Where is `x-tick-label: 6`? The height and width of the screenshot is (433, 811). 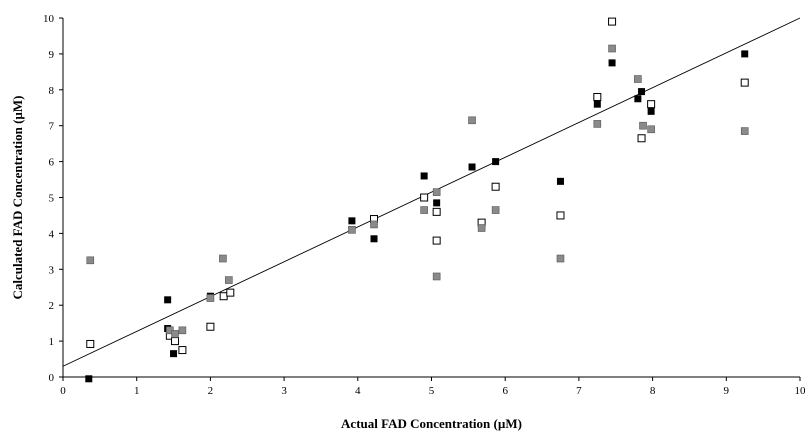 x-tick-label: 6 is located at coordinates (505, 391).